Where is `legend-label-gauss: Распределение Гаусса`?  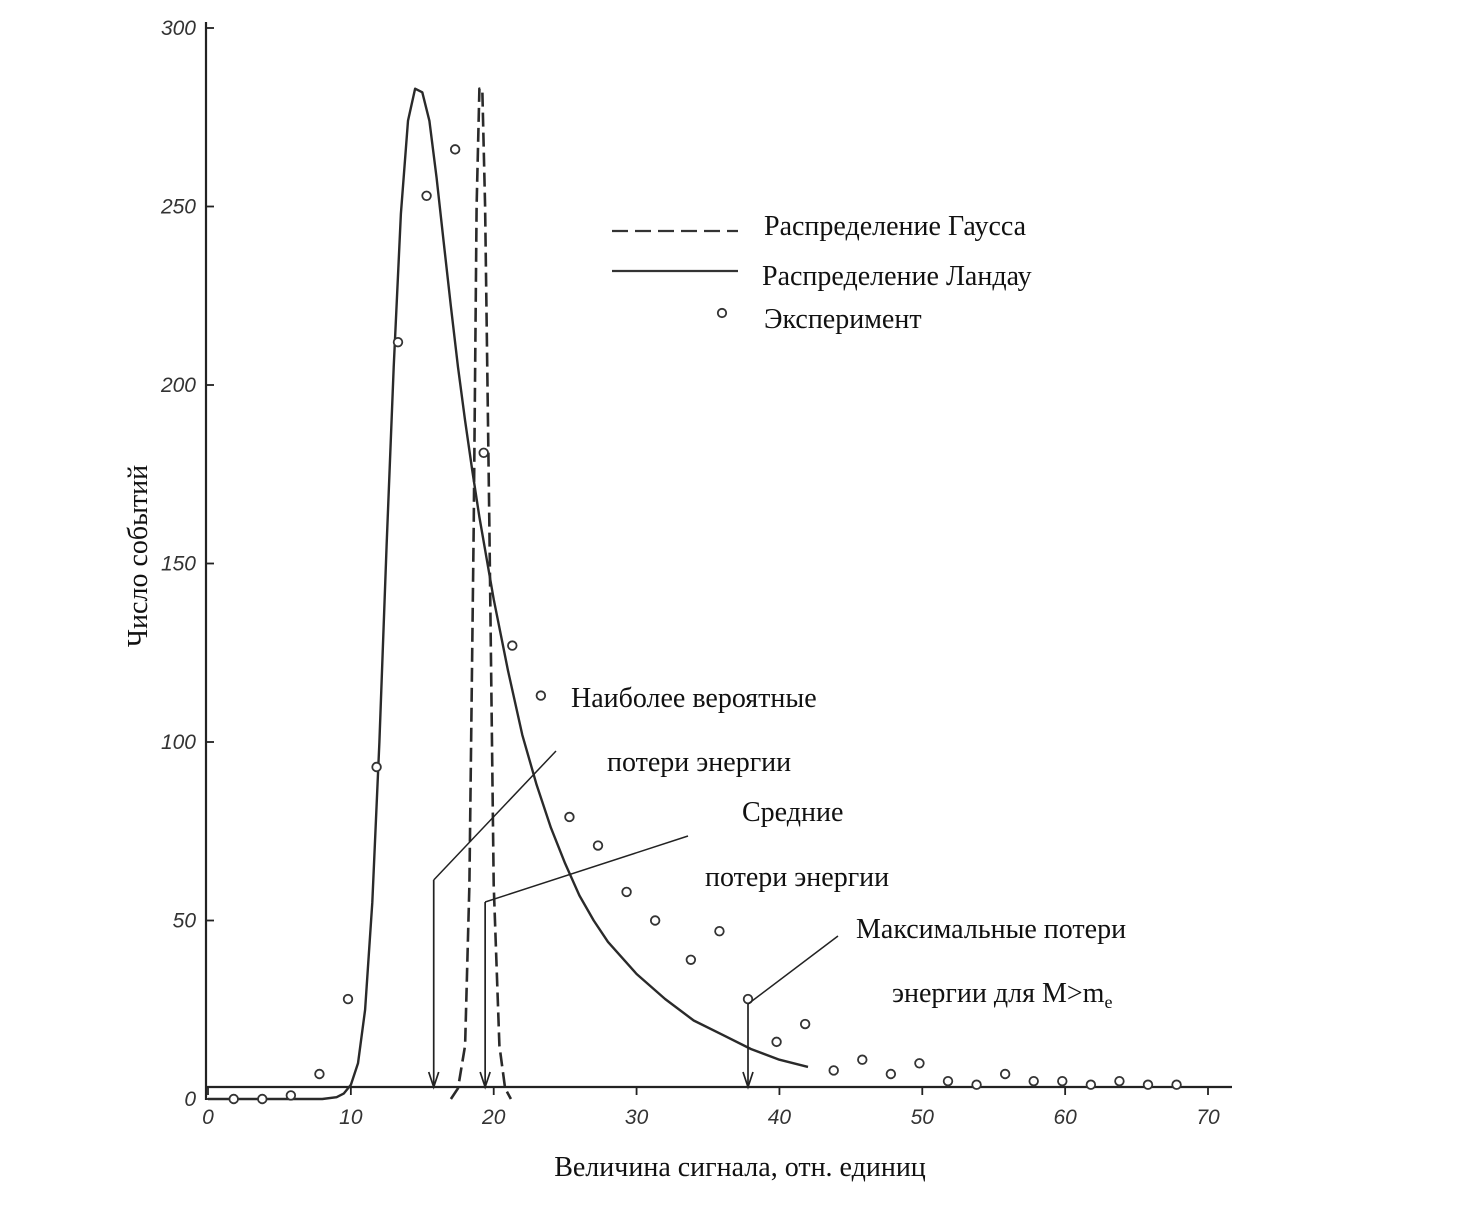
legend-label-gauss: Распределение Гаусса is located at coordinates (895, 226).